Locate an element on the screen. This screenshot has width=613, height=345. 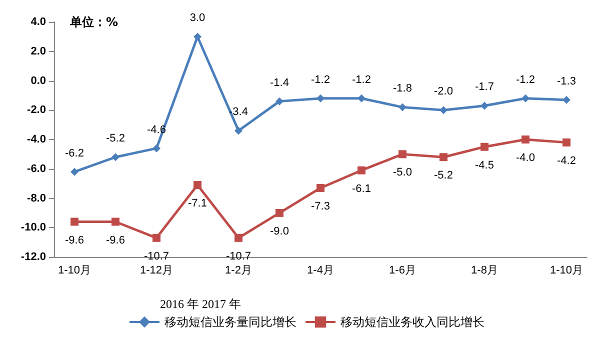
data-label: -1.7 is located at coordinates (484, 87).